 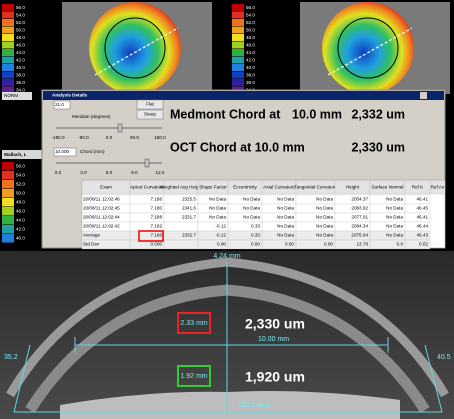 What do you see at coordinates (120, 128) in the screenshot?
I see `meridian-thumb` at bounding box center [120, 128].